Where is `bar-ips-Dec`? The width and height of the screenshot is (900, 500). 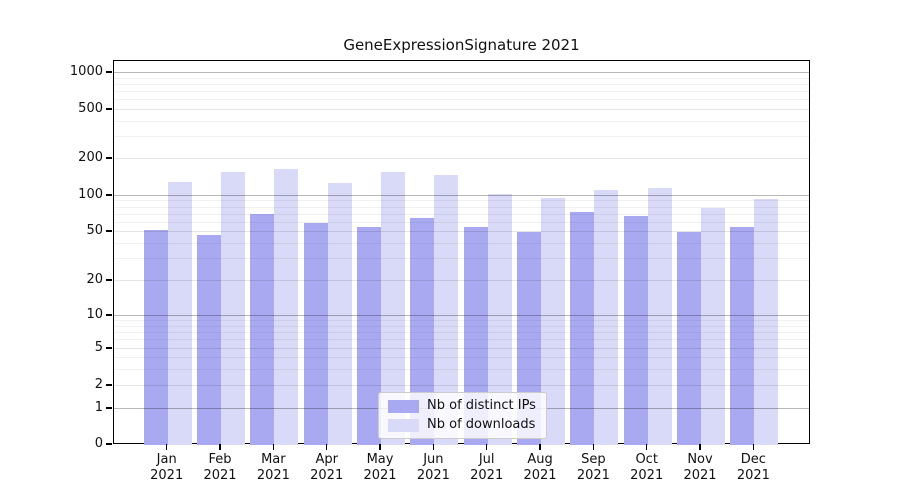
bar-ips-Dec is located at coordinates (742, 336).